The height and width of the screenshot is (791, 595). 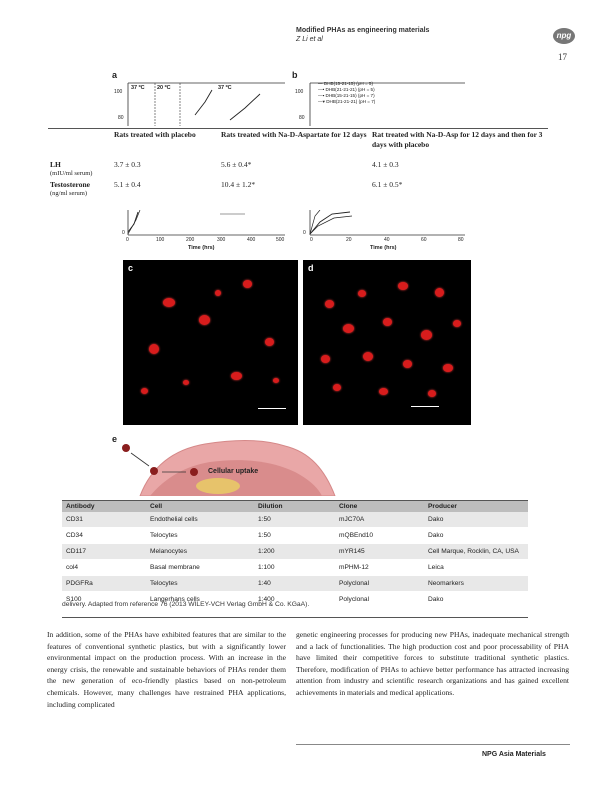 What do you see at coordinates (174, 519) in the screenshot?
I see `cell-cell-type: Endothelial cells` at bounding box center [174, 519].